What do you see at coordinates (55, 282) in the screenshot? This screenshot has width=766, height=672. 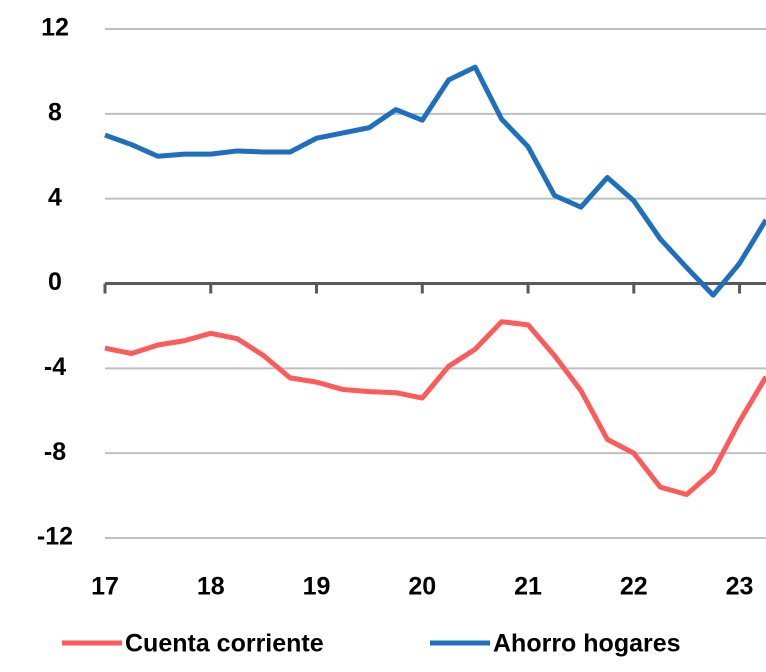 I see `y-tick-label: 0` at bounding box center [55, 282].